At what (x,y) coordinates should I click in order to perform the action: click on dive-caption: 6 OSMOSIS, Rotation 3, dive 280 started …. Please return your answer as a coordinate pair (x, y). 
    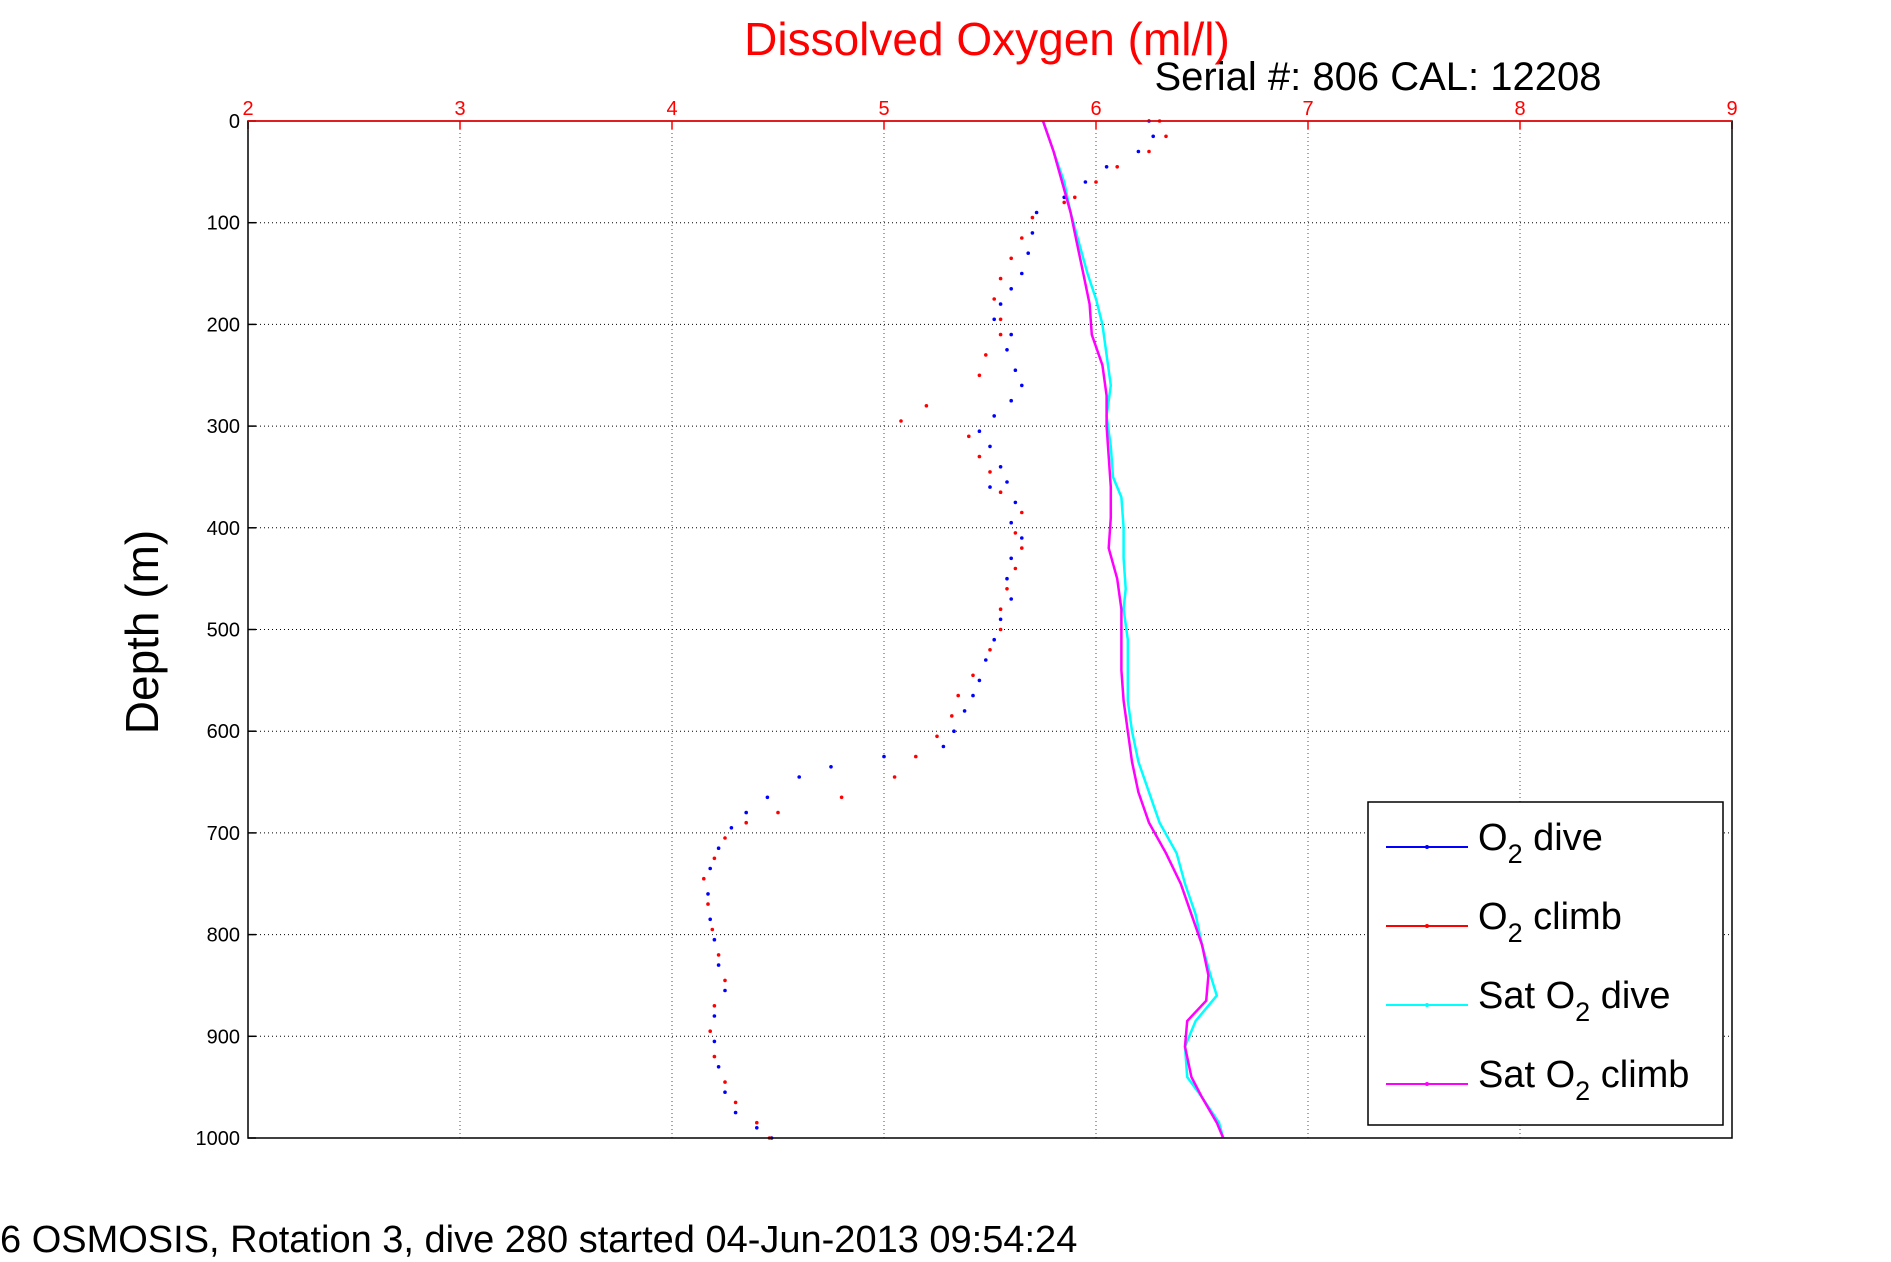
    Looking at the image, I should click on (538, 1240).